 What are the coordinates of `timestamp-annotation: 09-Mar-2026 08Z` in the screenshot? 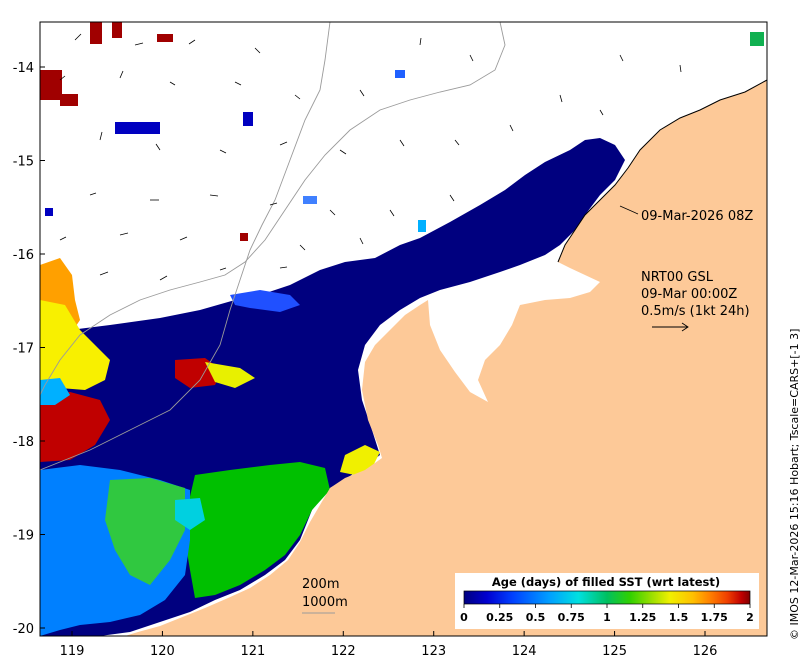 It's located at (697, 216).